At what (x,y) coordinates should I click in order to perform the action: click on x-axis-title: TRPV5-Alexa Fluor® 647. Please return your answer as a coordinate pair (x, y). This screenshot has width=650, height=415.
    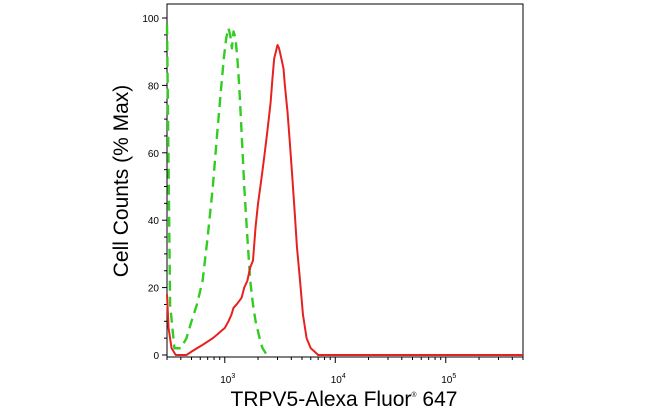
    Looking at the image, I should click on (344, 399).